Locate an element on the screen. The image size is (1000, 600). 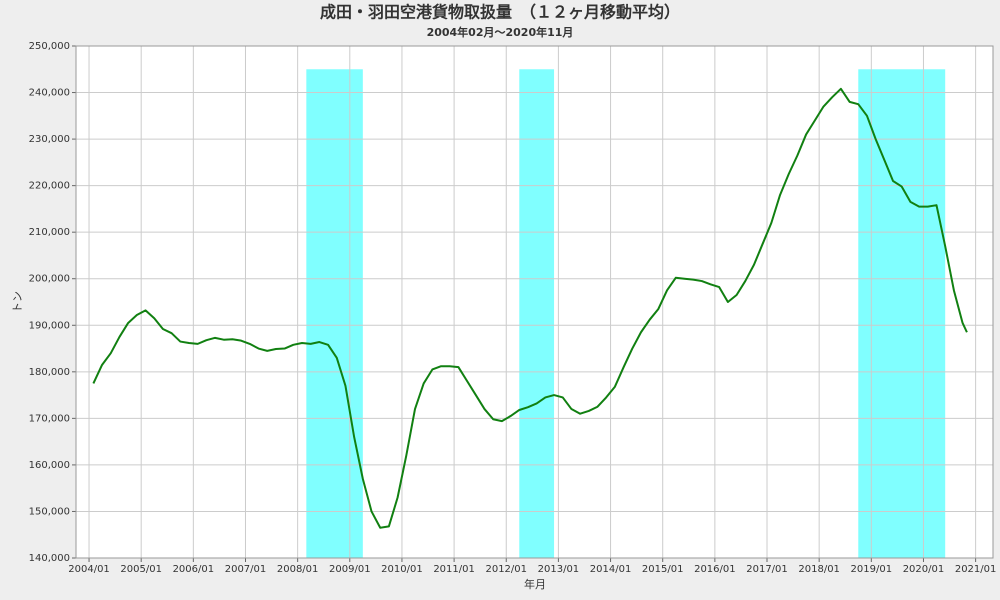
x-tick-label: 2005/01 is located at coordinates (141, 569).